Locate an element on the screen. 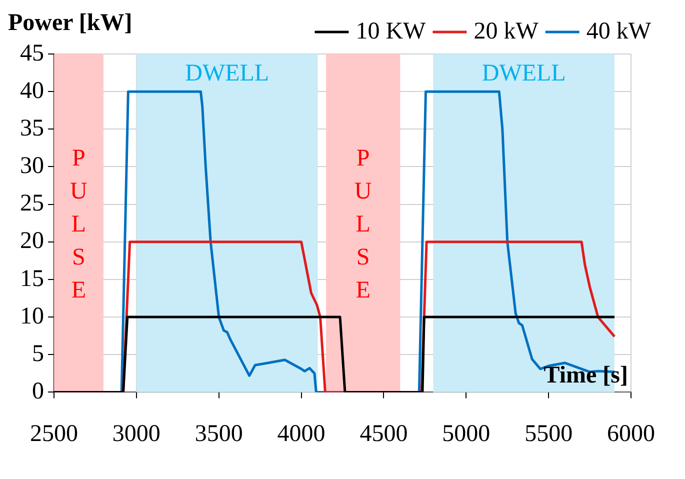 This screenshot has width=685, height=479. legend-label: 40 kW is located at coordinates (619, 31).